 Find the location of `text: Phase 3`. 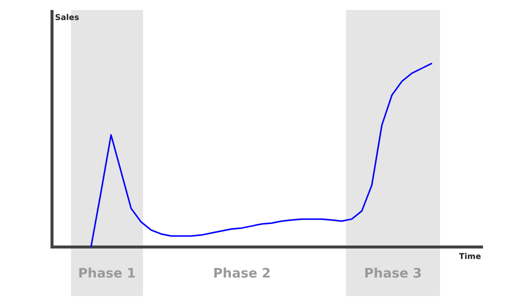

text: Phase 3 is located at coordinates (393, 274).